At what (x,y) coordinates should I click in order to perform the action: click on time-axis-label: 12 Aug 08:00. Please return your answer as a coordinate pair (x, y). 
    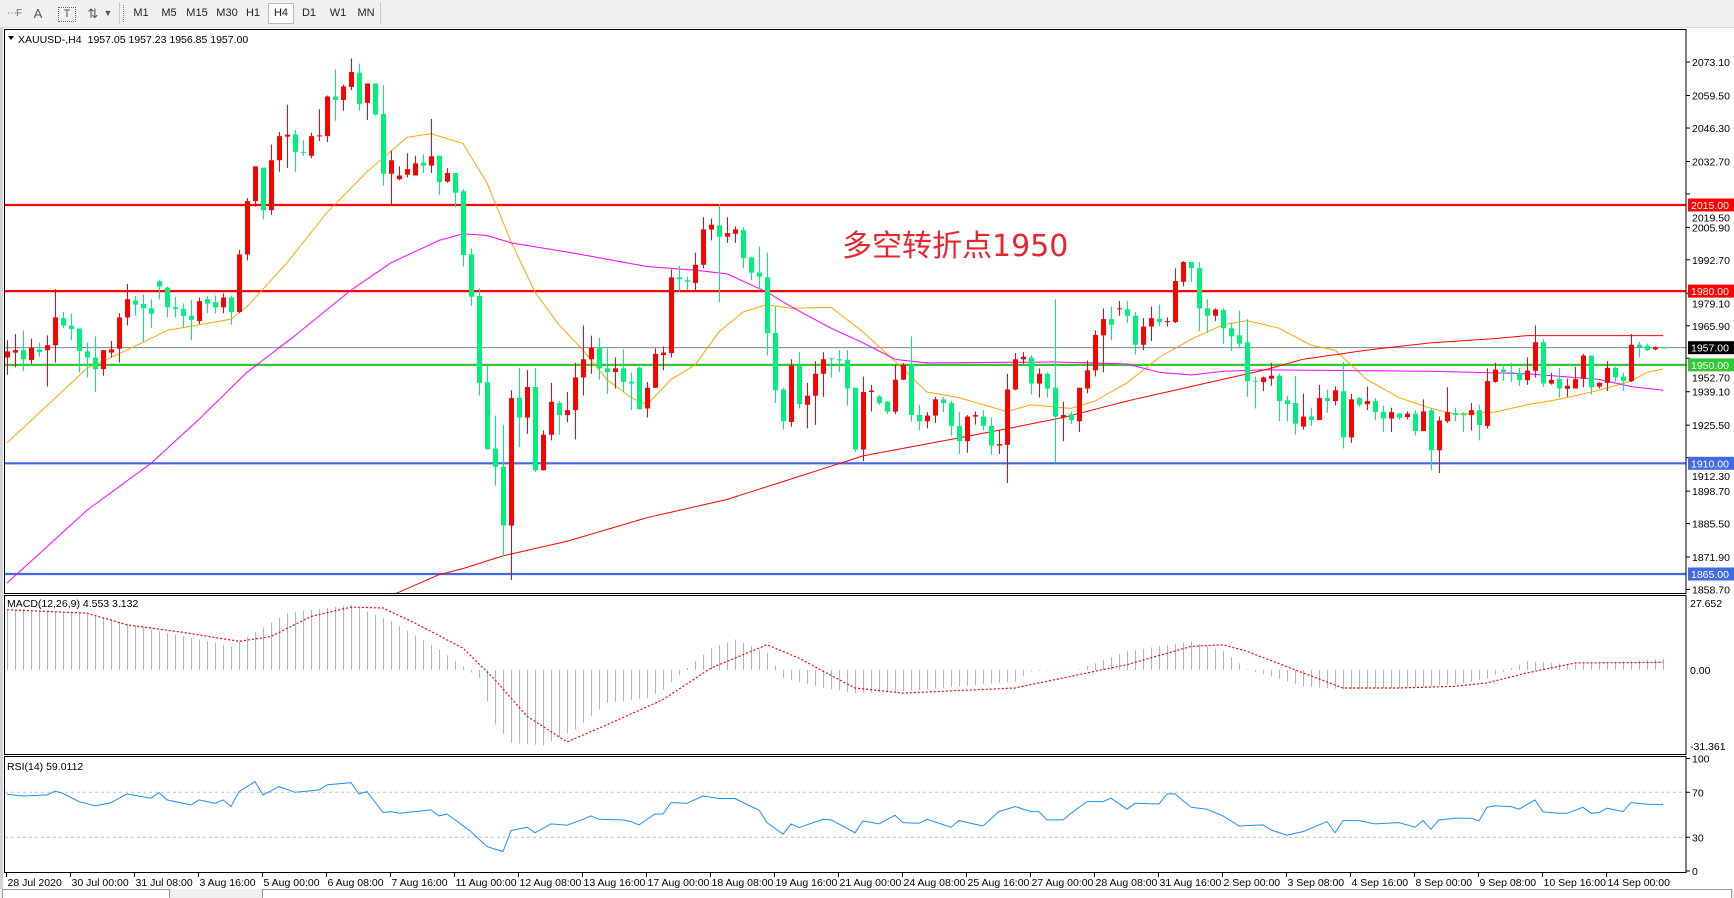
    Looking at the image, I should click on (551, 883).